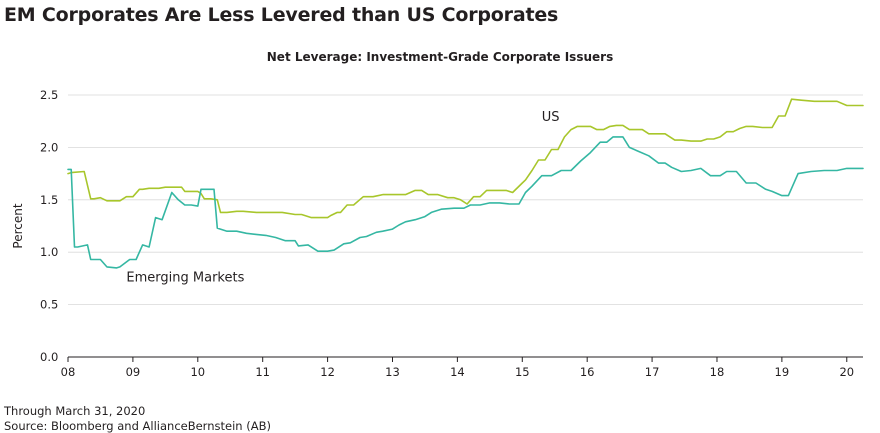 This screenshot has height=433, width=880. What do you see at coordinates (327, 372) in the screenshot?
I see `x-tick-label: 12` at bounding box center [327, 372].